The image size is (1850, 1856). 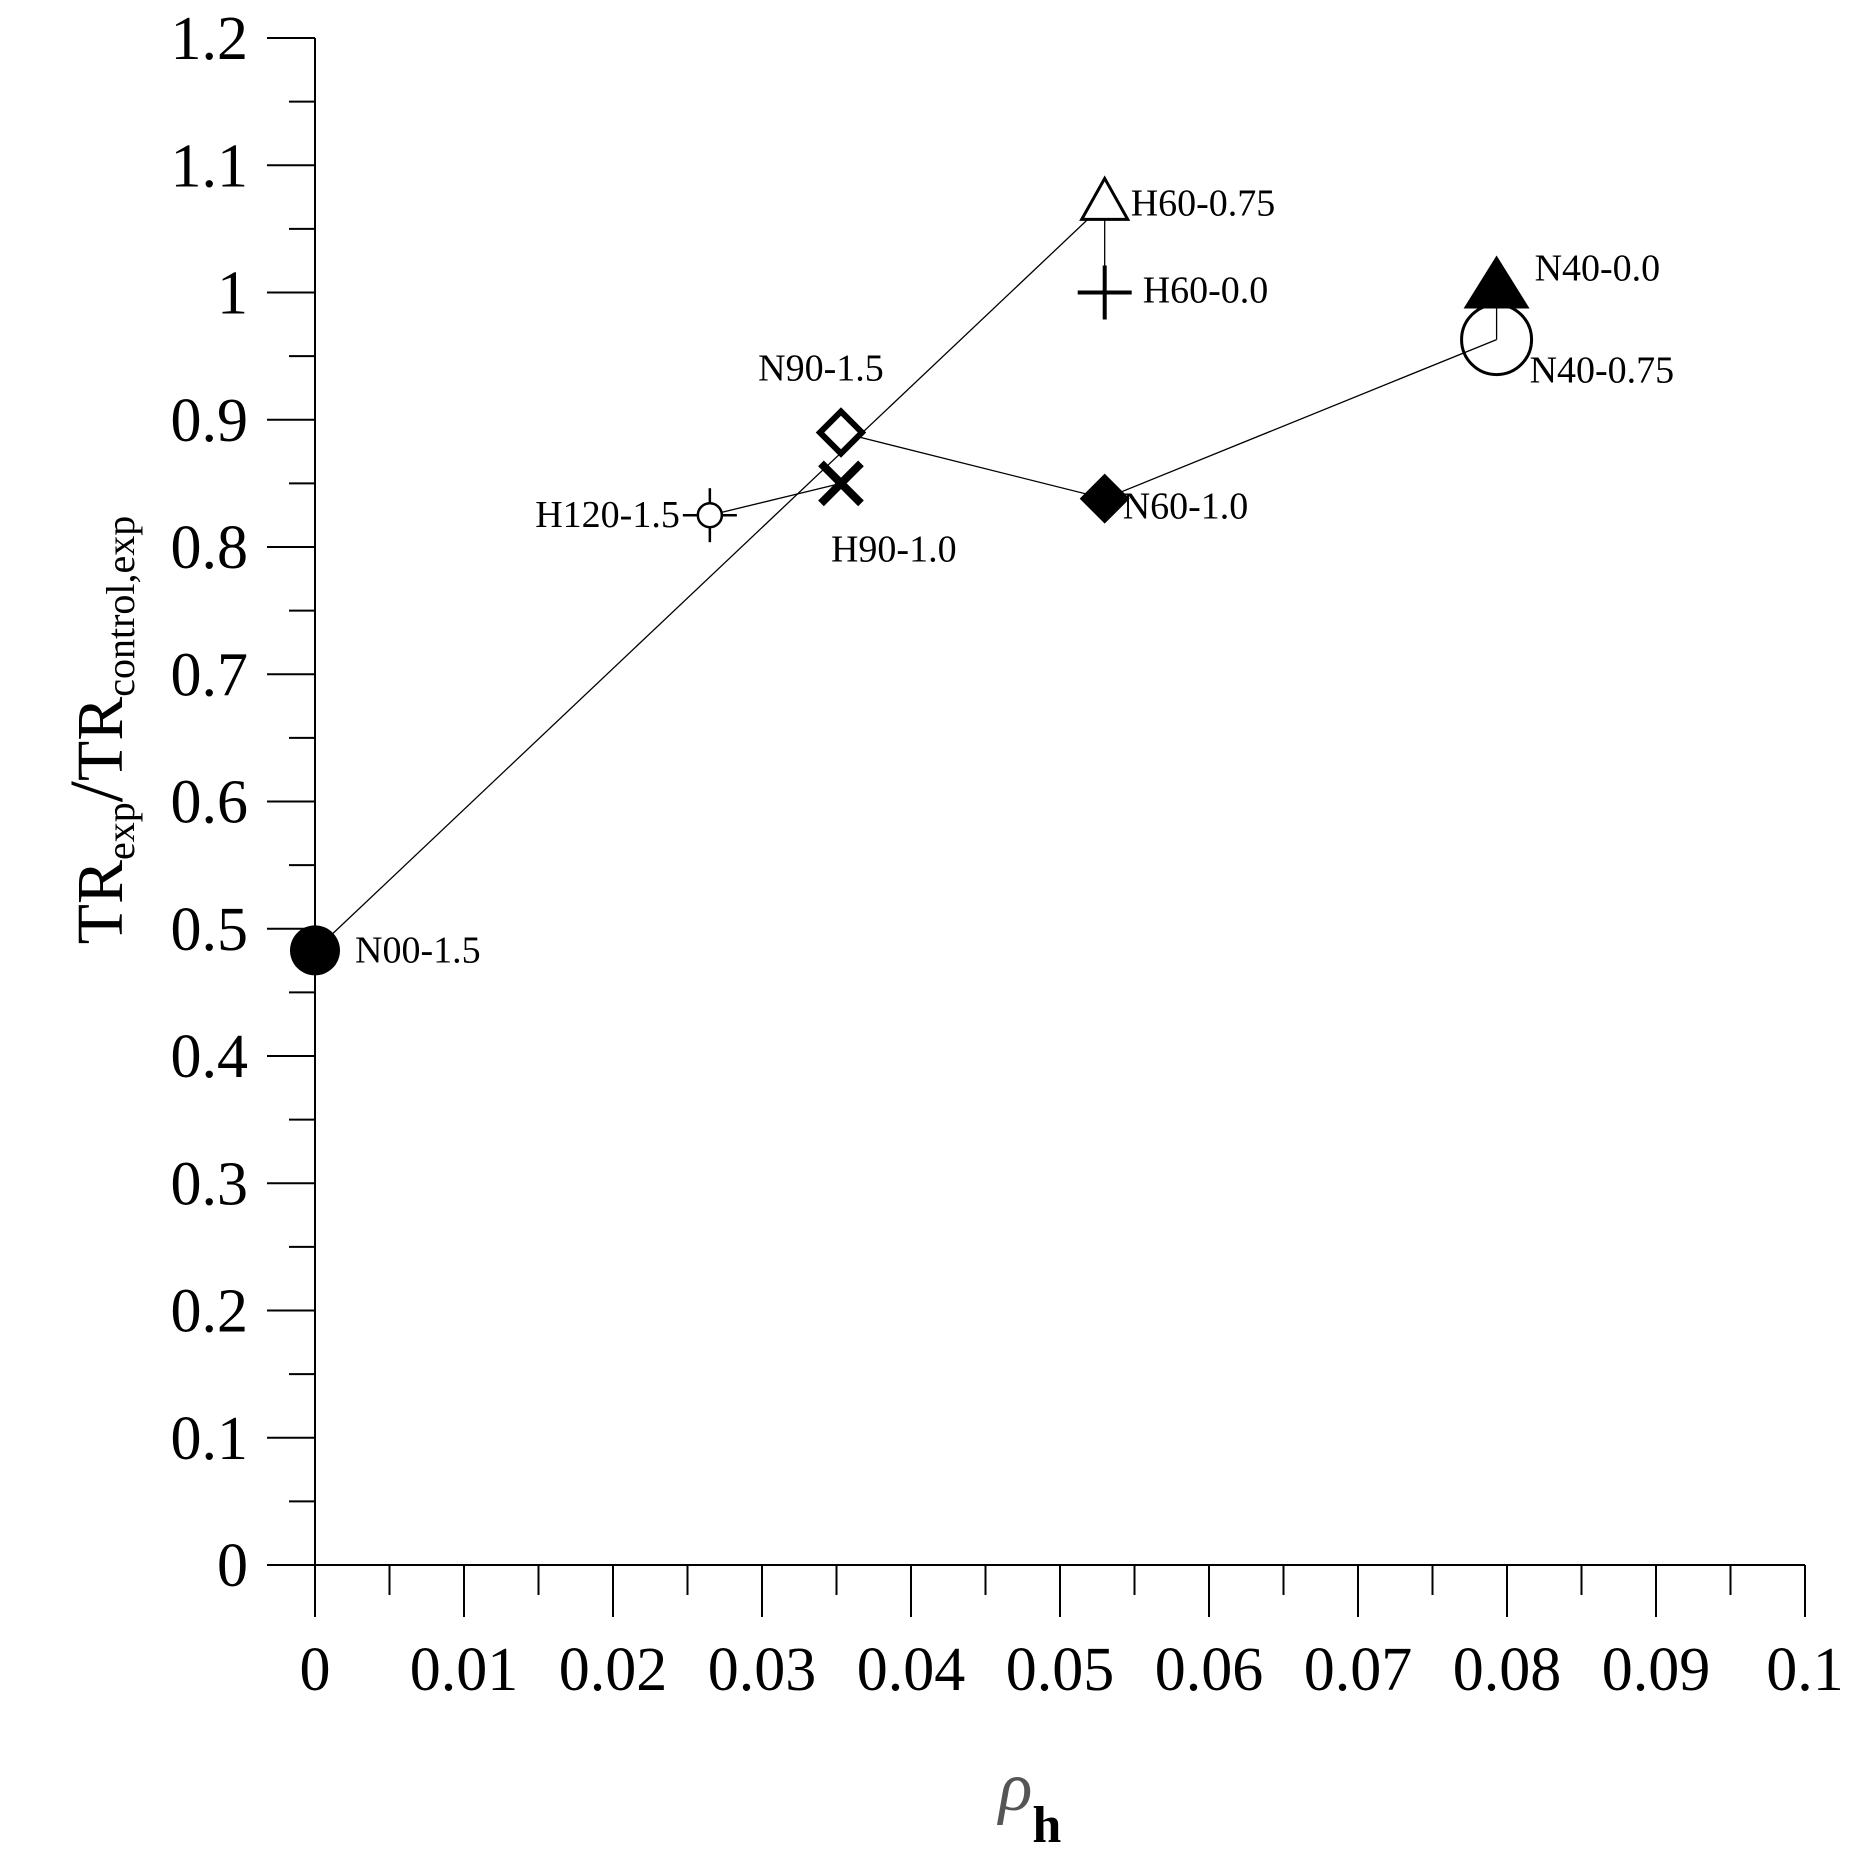 What do you see at coordinates (1060, 1670) in the screenshot?
I see `x-tick-label: 0.05` at bounding box center [1060, 1670].